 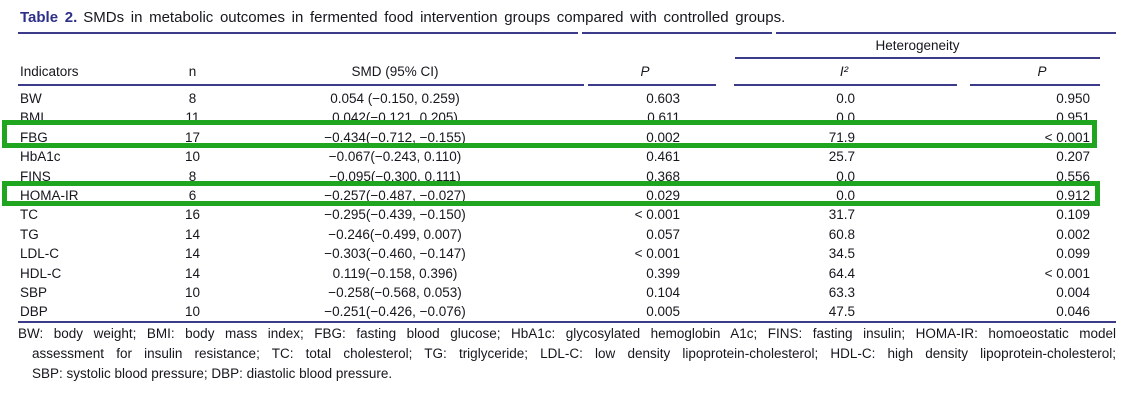 What do you see at coordinates (841, 157) in the screenshot?
I see `table-cell-i2: 25.7` at bounding box center [841, 157].